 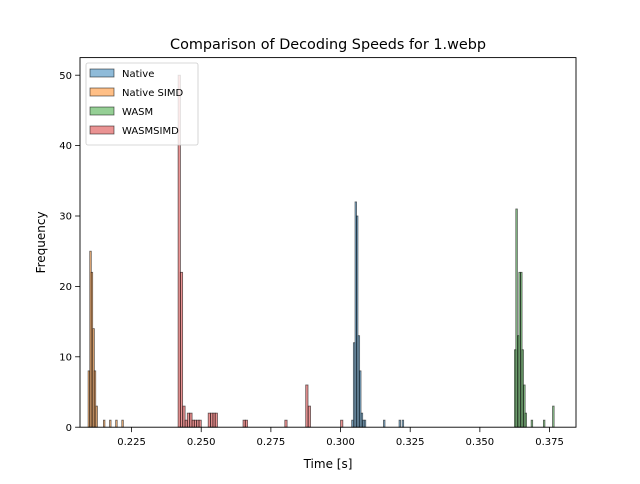 I want to click on legend-label-wasmsimd: WASMSIMD, so click(x=150, y=131).